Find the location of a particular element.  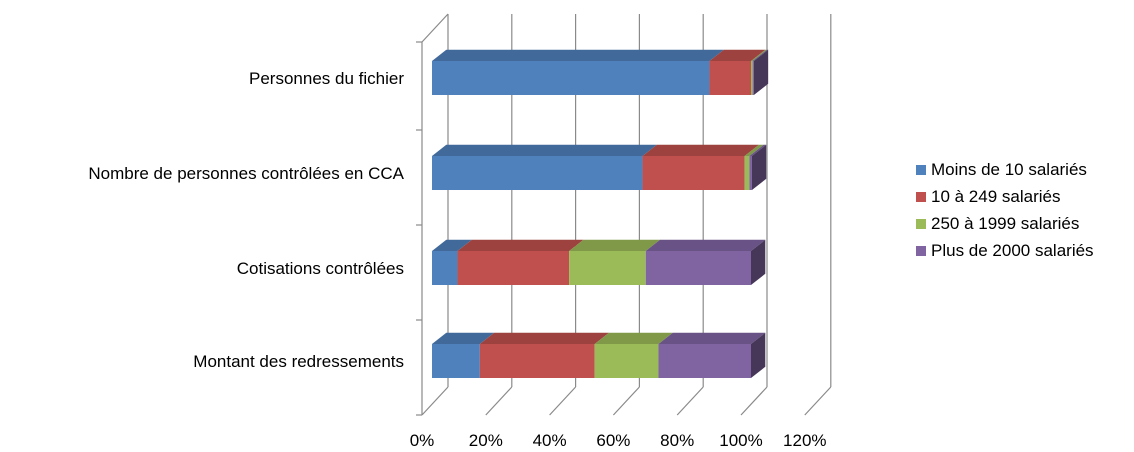

x-tick-label: 80% is located at coordinates (677, 440).